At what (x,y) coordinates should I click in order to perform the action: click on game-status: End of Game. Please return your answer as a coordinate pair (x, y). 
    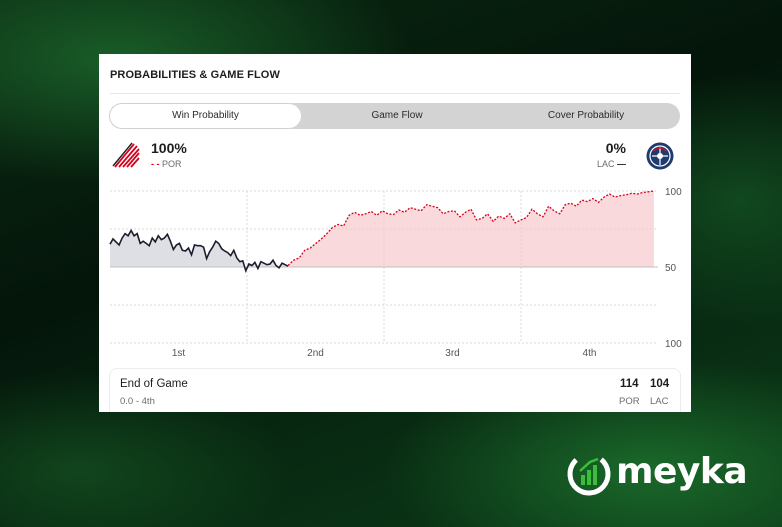
    Looking at the image, I should click on (154, 384).